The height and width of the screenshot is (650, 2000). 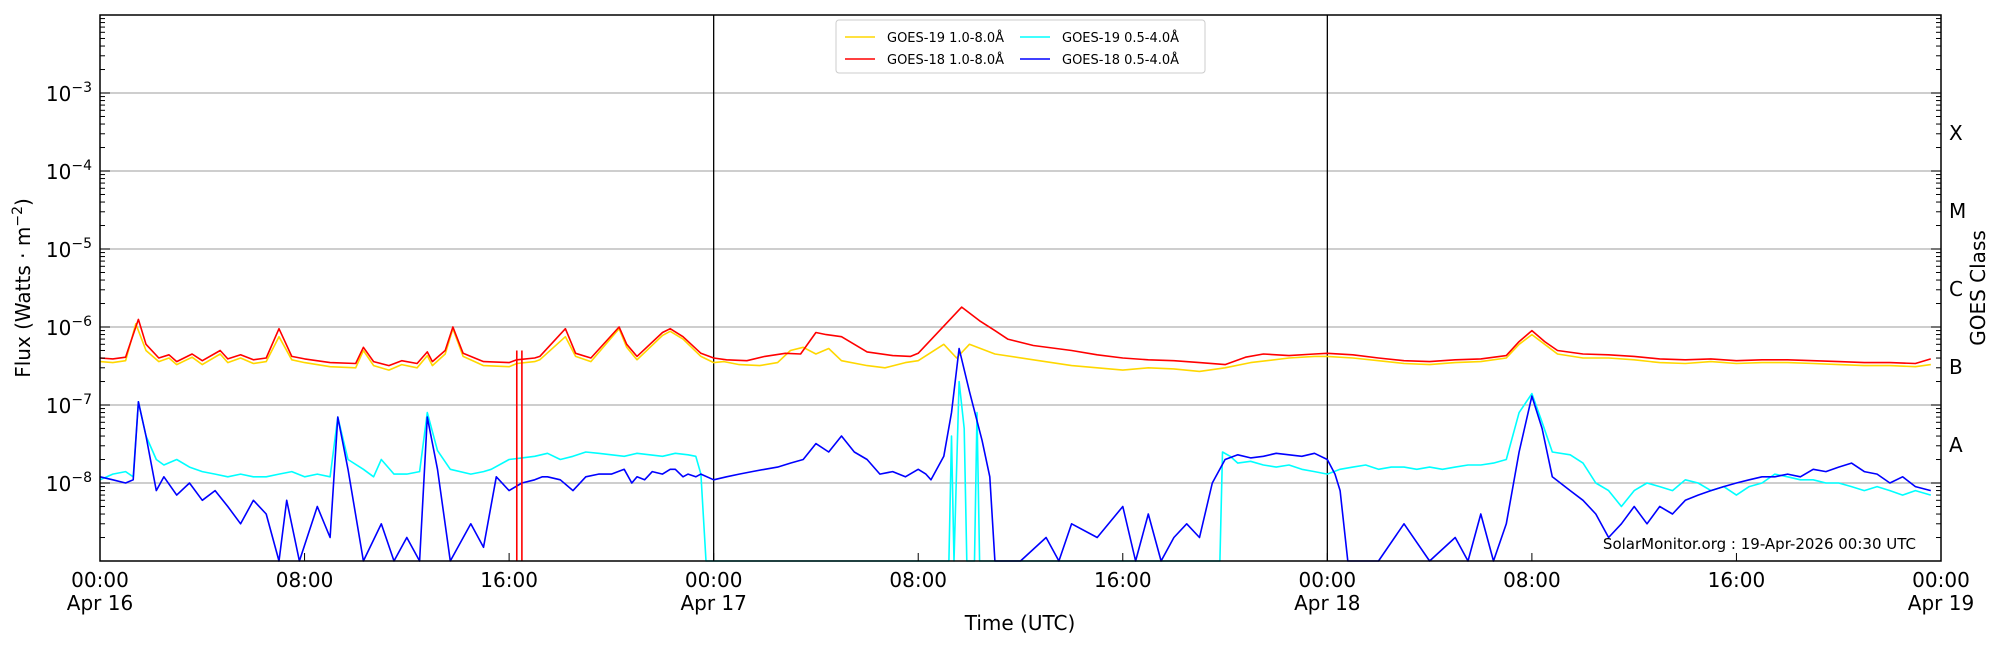 What do you see at coordinates (1120, 60) in the screenshot?
I see `legend-label: GOES-18 0.5-4.0Å` at bounding box center [1120, 60].